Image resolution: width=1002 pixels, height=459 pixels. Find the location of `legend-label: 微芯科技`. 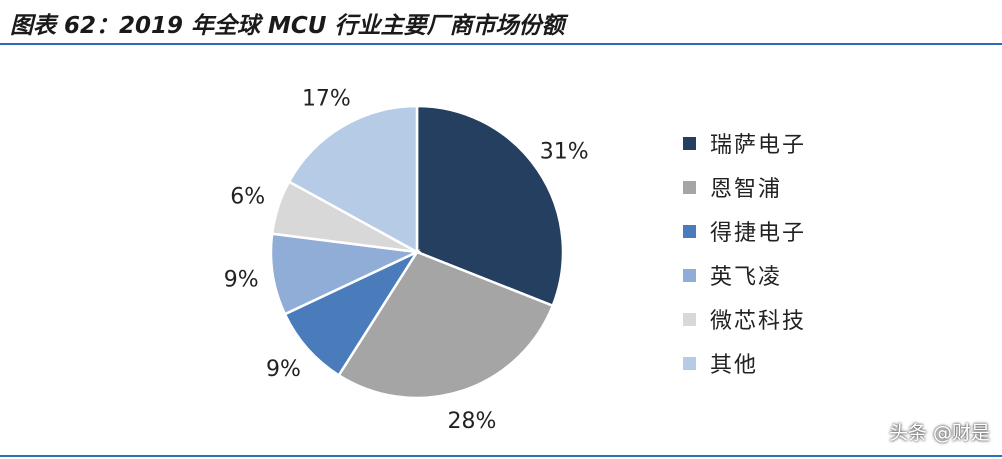

legend-label: 微芯科技 is located at coordinates (758, 321).